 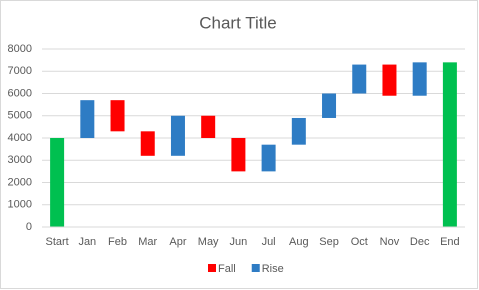 What do you see at coordinates (329, 242) in the screenshot?
I see `x-tick-label: Sep` at bounding box center [329, 242].